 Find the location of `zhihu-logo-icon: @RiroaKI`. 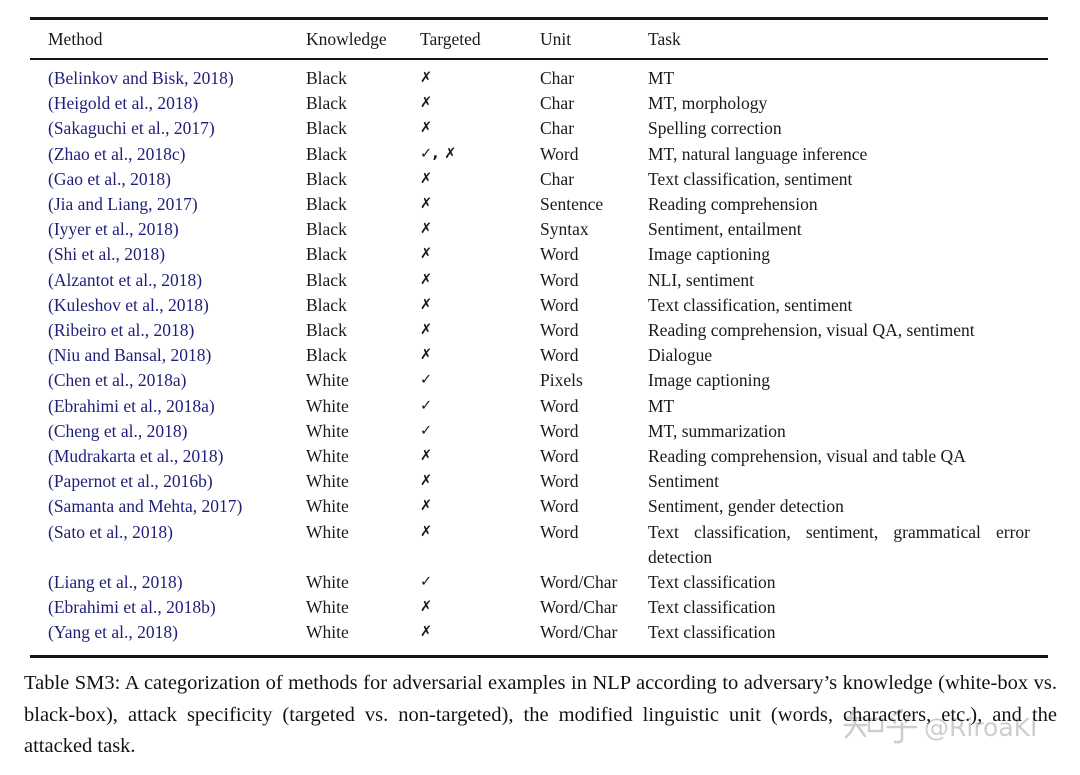

zhihu-logo-icon: @RiroaKI is located at coordinates (940, 726).